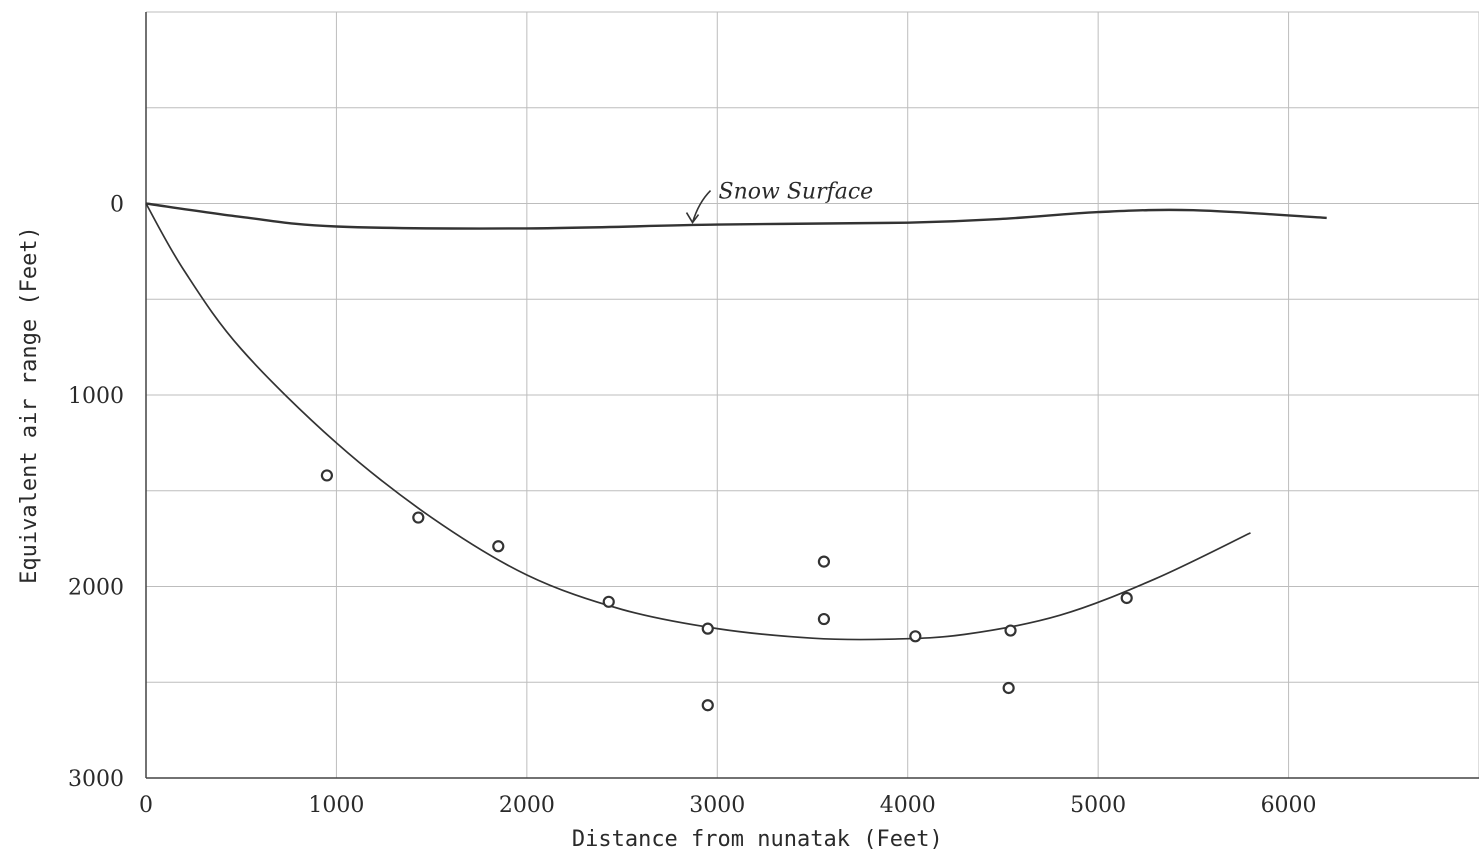  What do you see at coordinates (908, 805) in the screenshot?
I see `x-tick-label: 4000` at bounding box center [908, 805].